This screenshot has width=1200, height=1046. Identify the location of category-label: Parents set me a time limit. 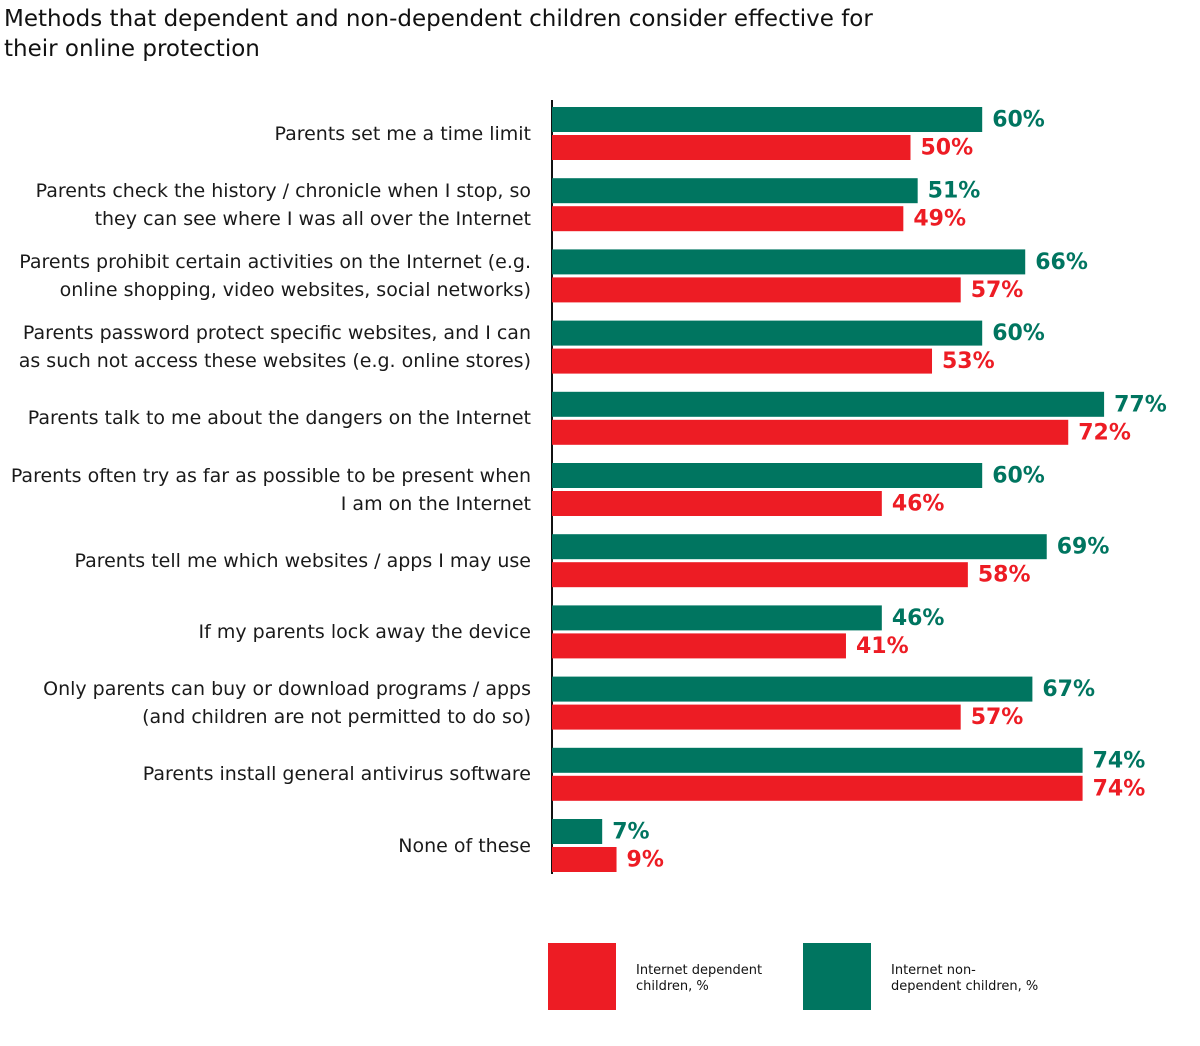
(402, 133).